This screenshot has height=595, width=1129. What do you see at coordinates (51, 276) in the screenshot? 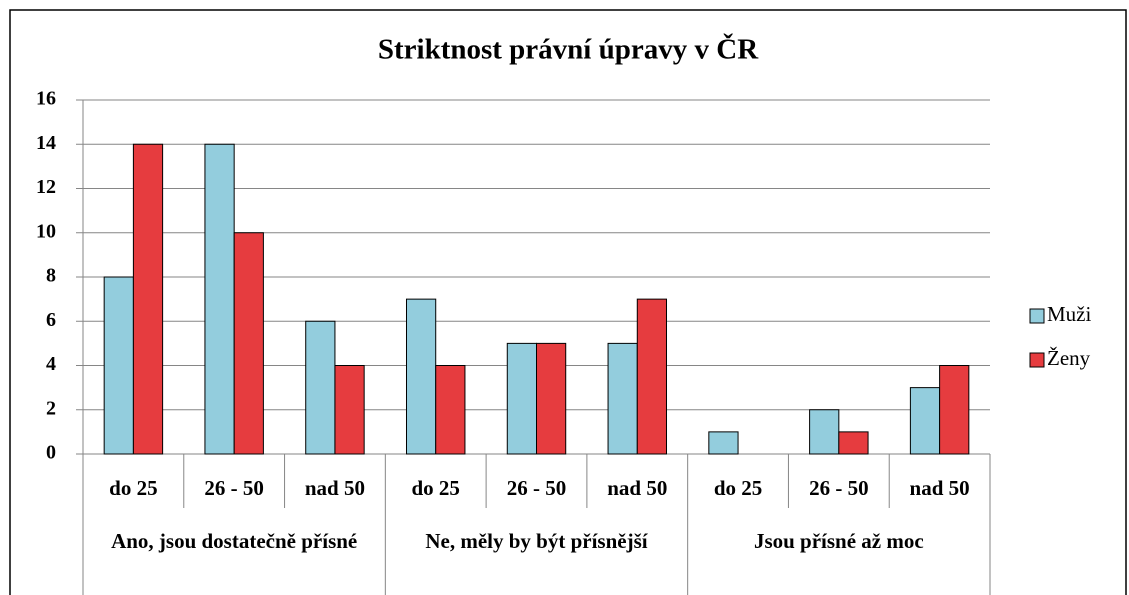
I see `y-tick-label: 8` at bounding box center [51, 276].